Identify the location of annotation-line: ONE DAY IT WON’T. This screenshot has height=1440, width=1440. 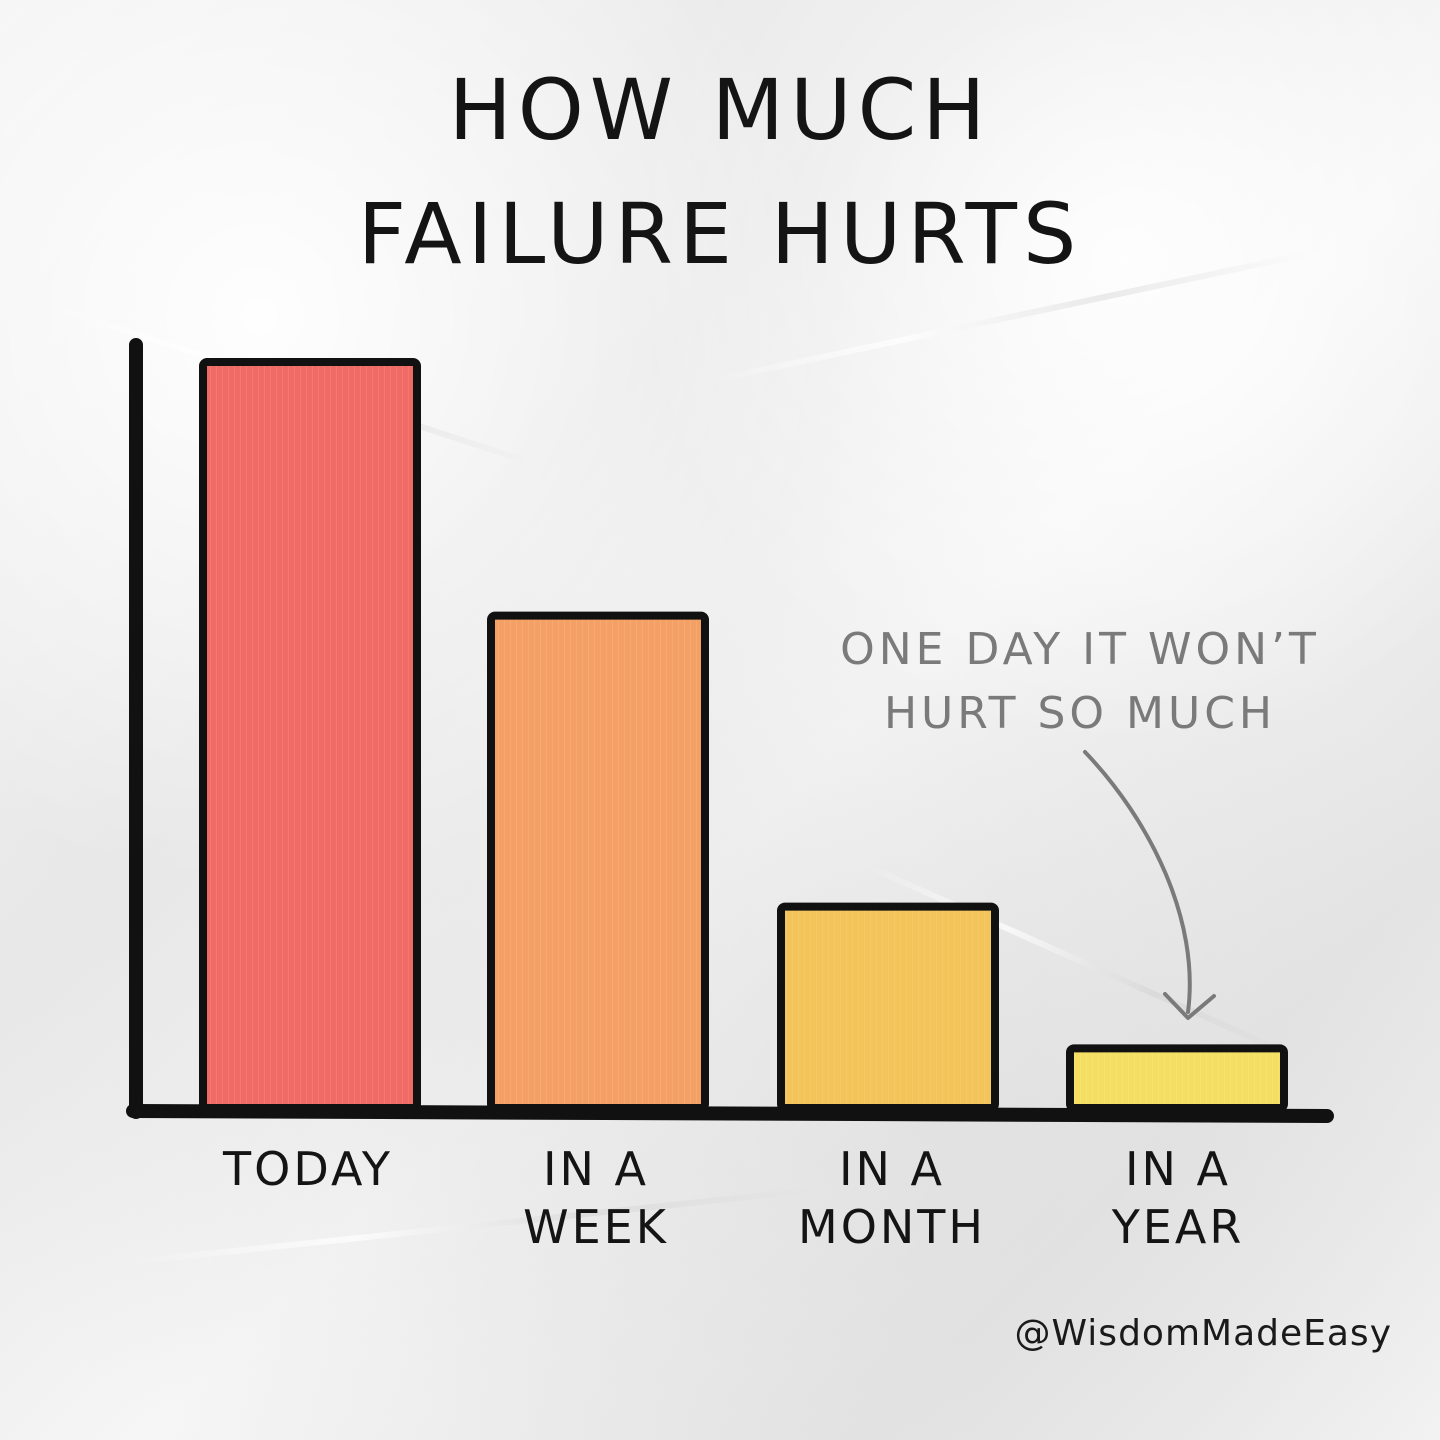
(1080, 649).